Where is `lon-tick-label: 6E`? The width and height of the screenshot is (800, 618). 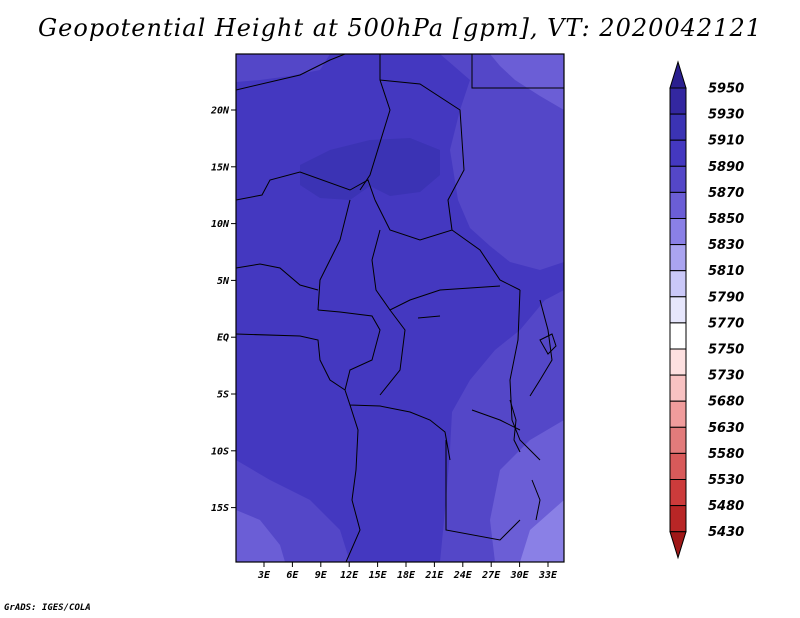
lon-tick-label: 6E is located at coordinates (292, 575).